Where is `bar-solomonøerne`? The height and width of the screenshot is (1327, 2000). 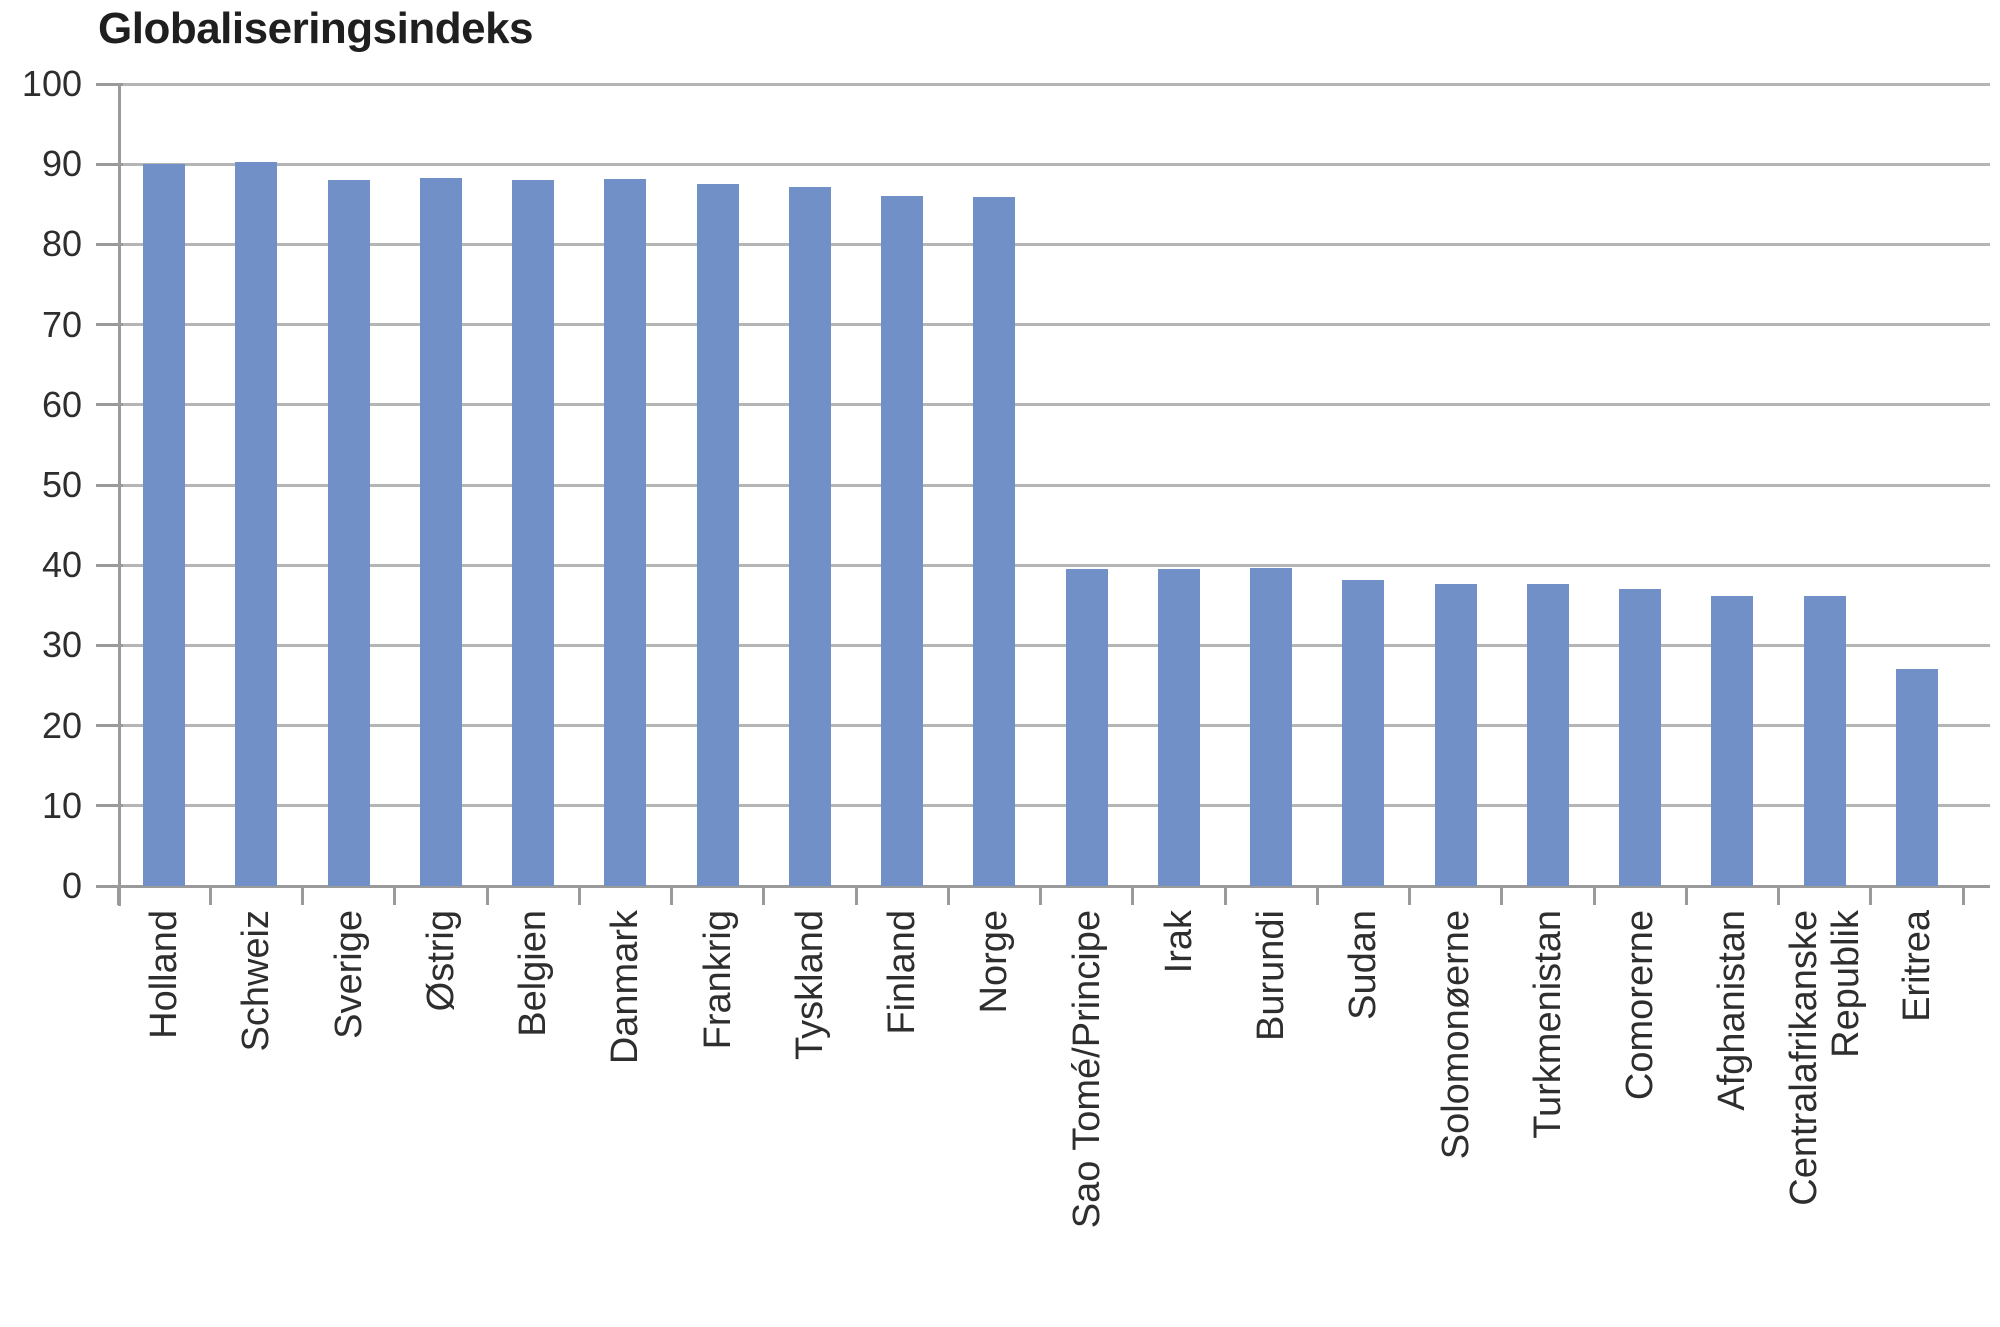 bar-solomonøerne is located at coordinates (1455, 734).